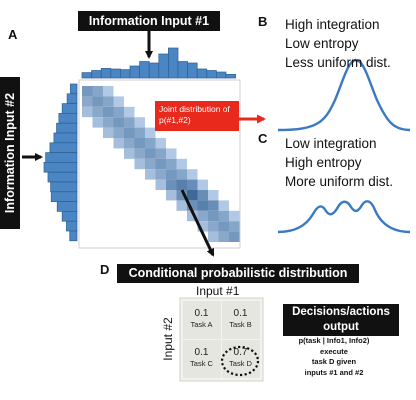 The image size is (416, 400). What do you see at coordinates (13, 34) in the screenshot?
I see `panel-letter-a: A` at bounding box center [13, 34].